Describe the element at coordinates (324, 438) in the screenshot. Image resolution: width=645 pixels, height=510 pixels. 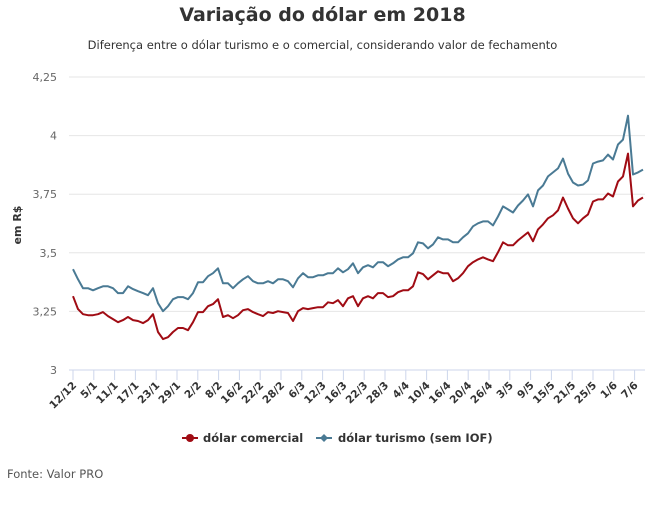
I see `legend-marker-turismo` at that location.